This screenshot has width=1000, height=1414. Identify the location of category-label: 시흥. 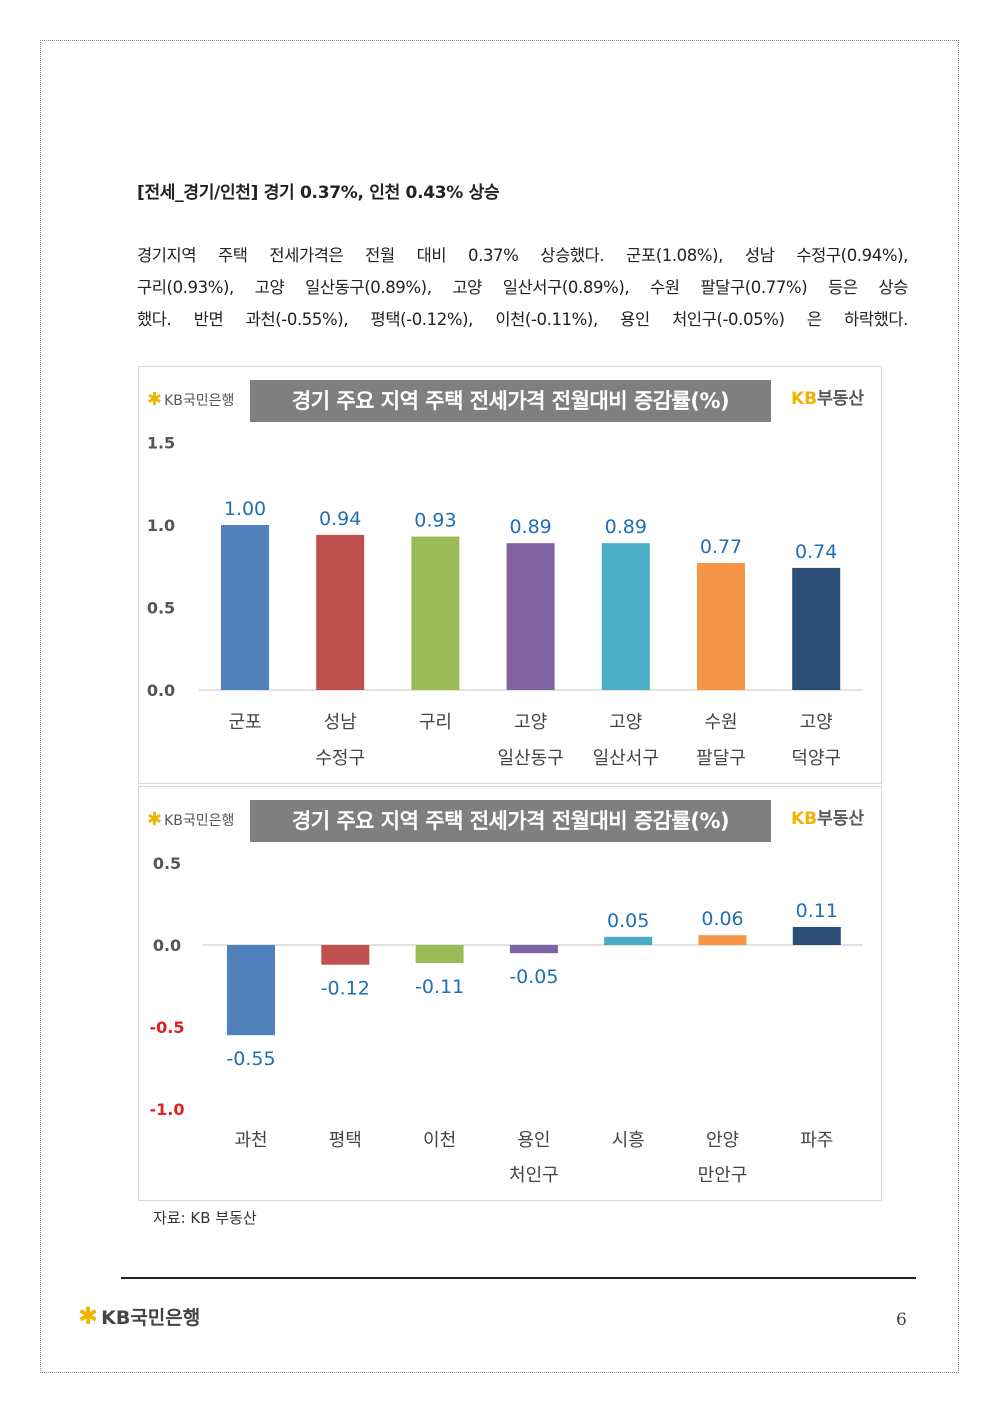
(628, 1140).